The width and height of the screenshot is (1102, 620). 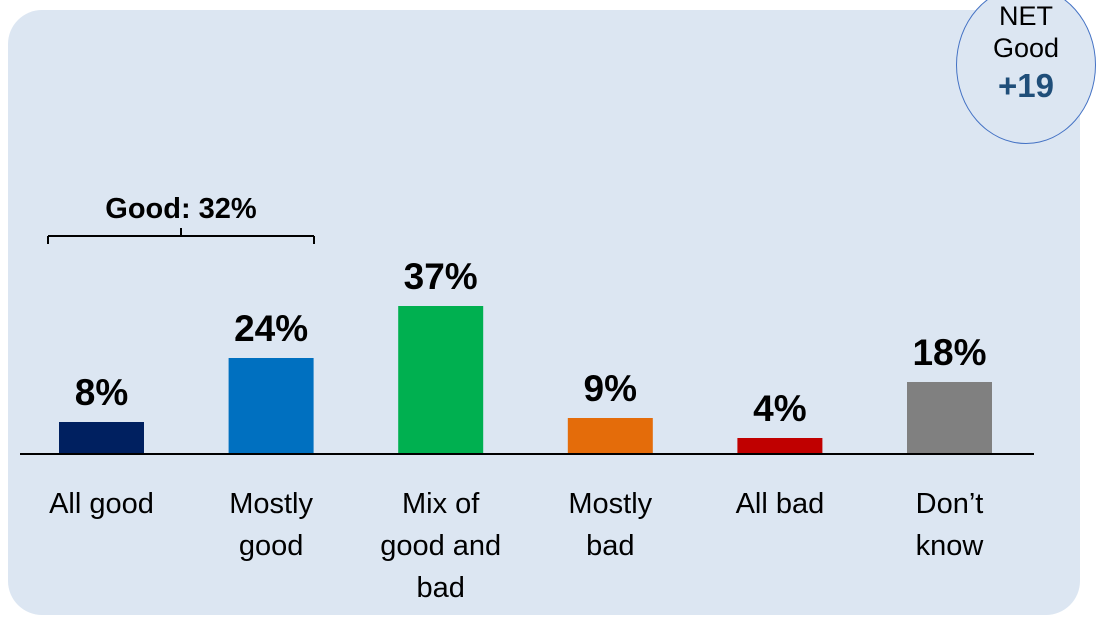 I want to click on data-label-1: 8%, so click(x=101, y=392).